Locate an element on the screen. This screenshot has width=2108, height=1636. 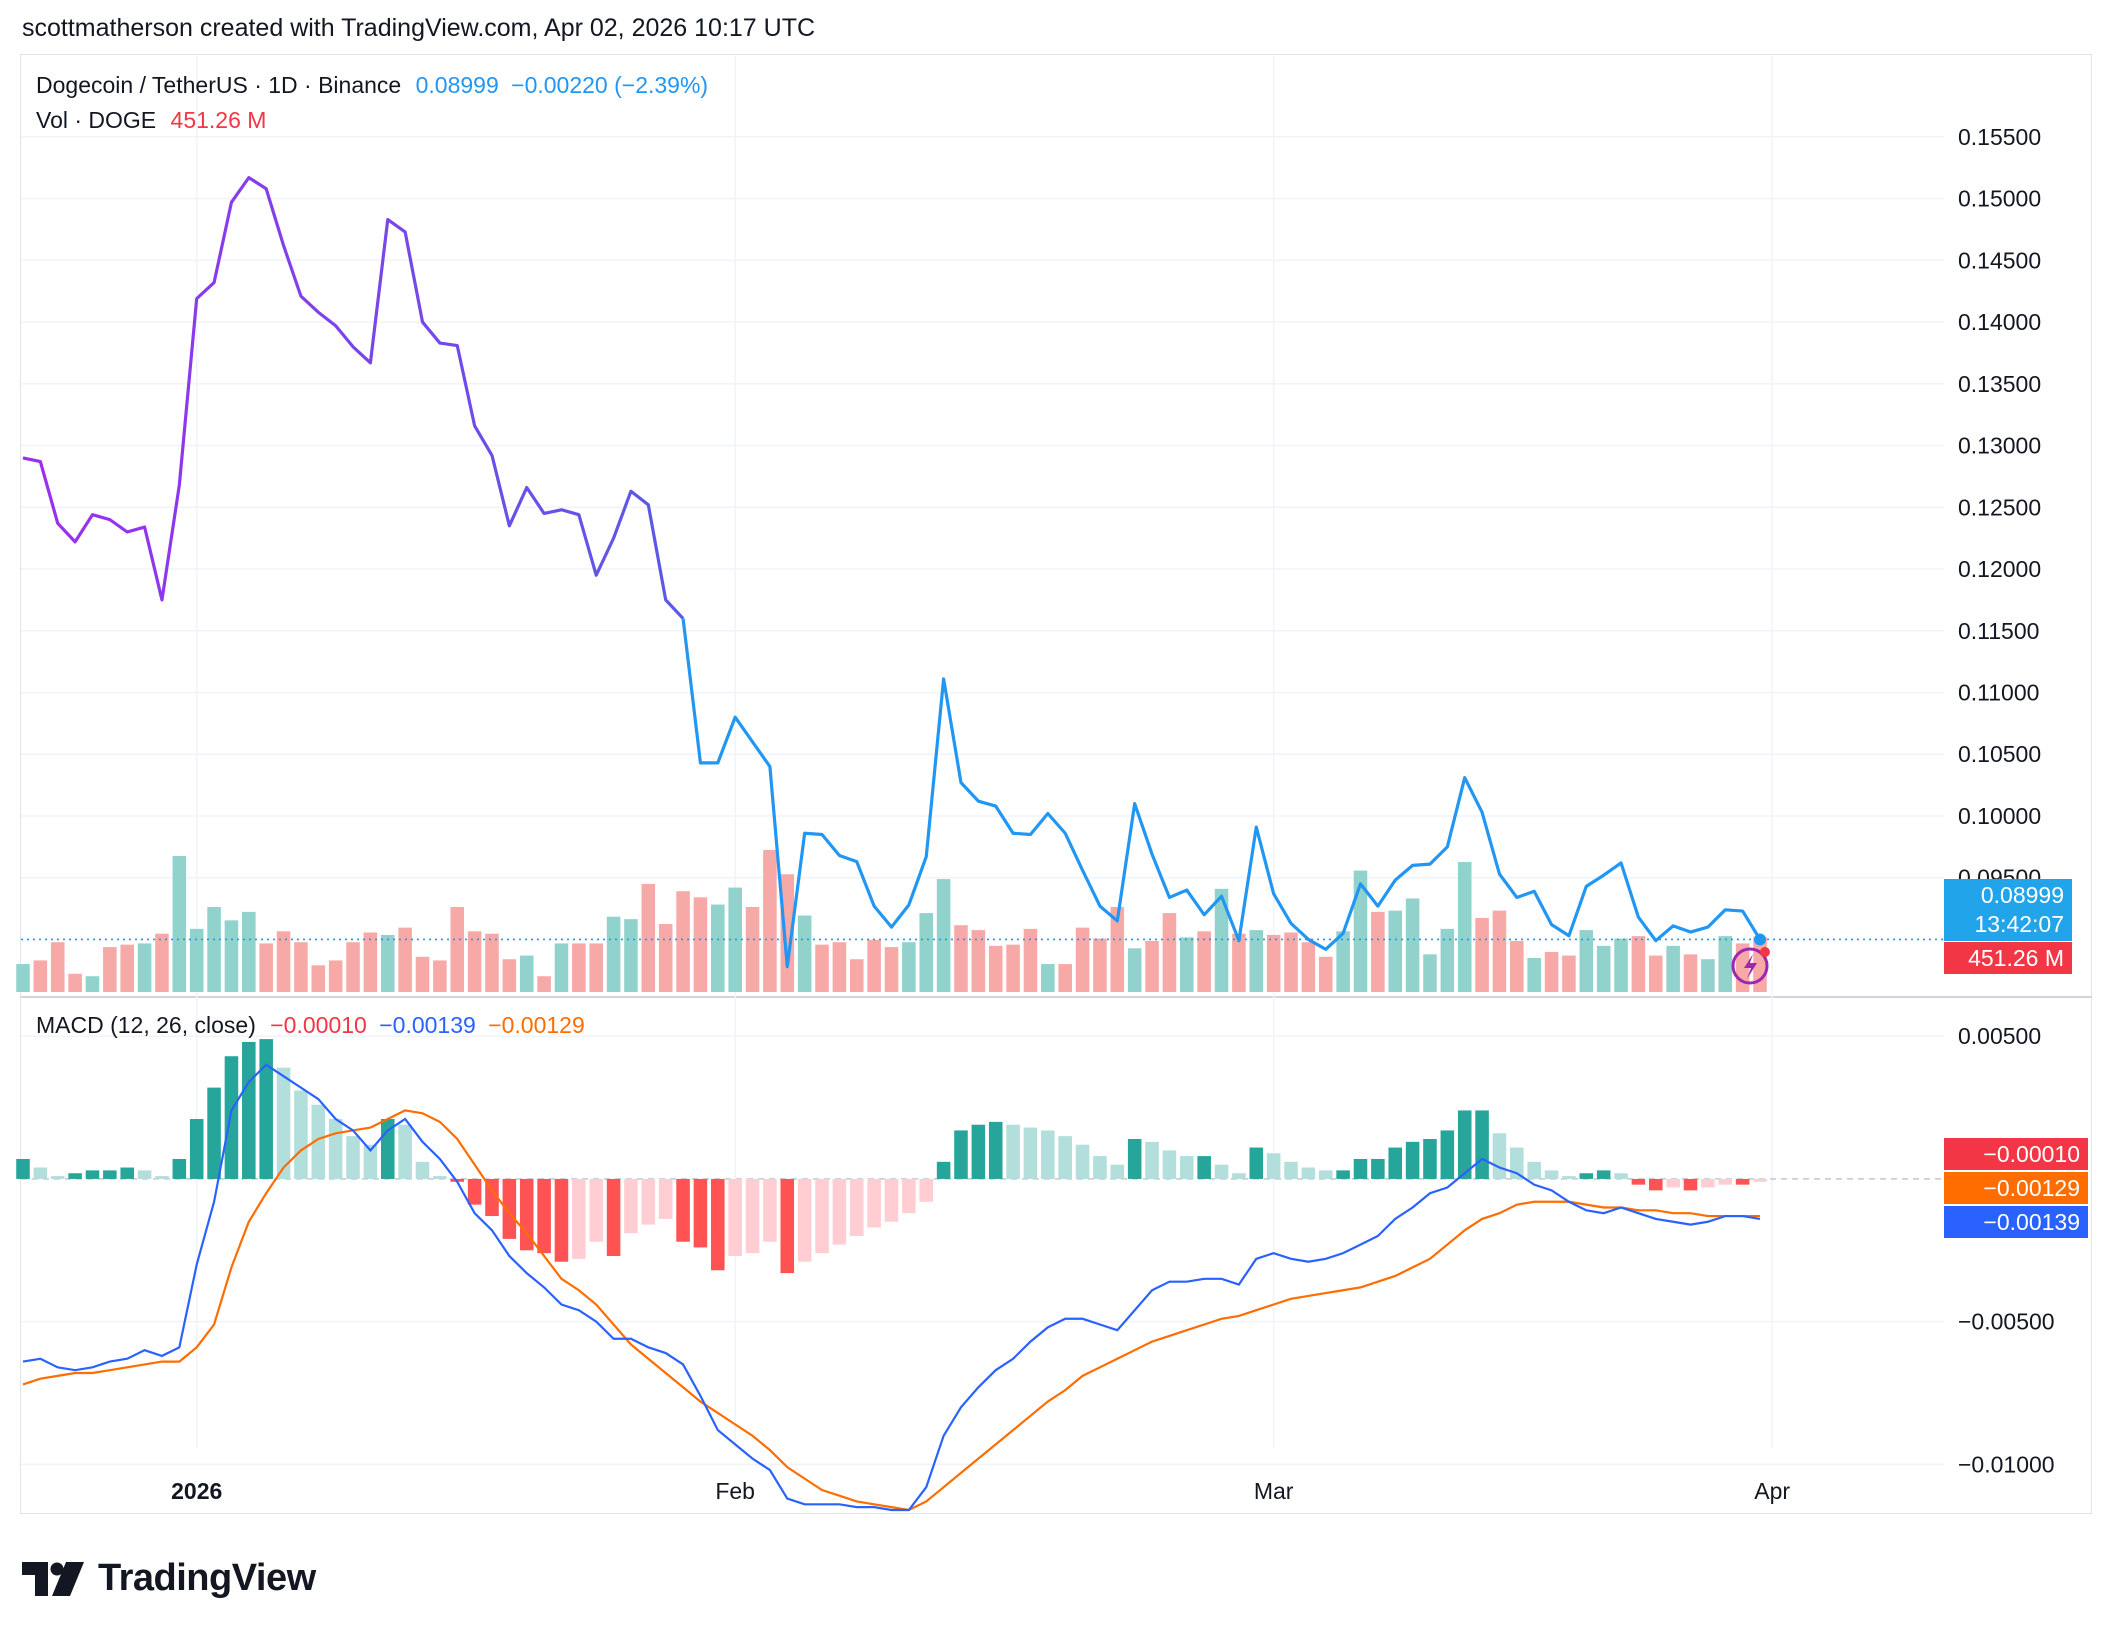
bar-countdown: 13:42:07 is located at coordinates (2019, 924).